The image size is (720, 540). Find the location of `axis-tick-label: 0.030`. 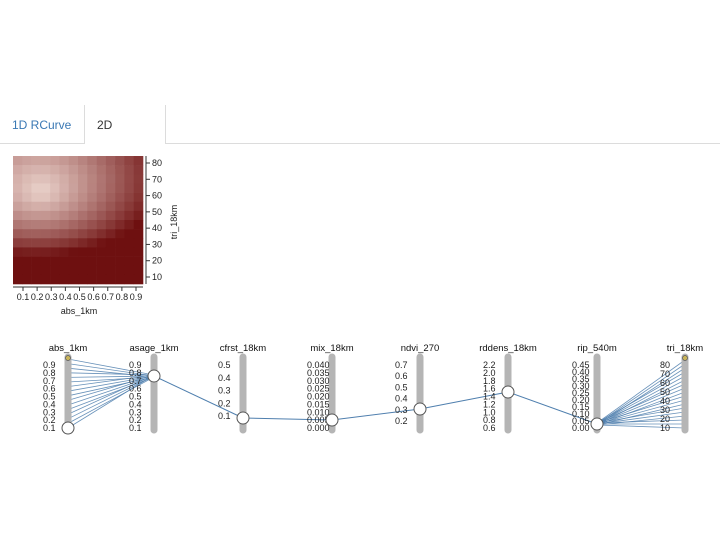

axis-tick-label: 0.030 is located at coordinates (318, 381).